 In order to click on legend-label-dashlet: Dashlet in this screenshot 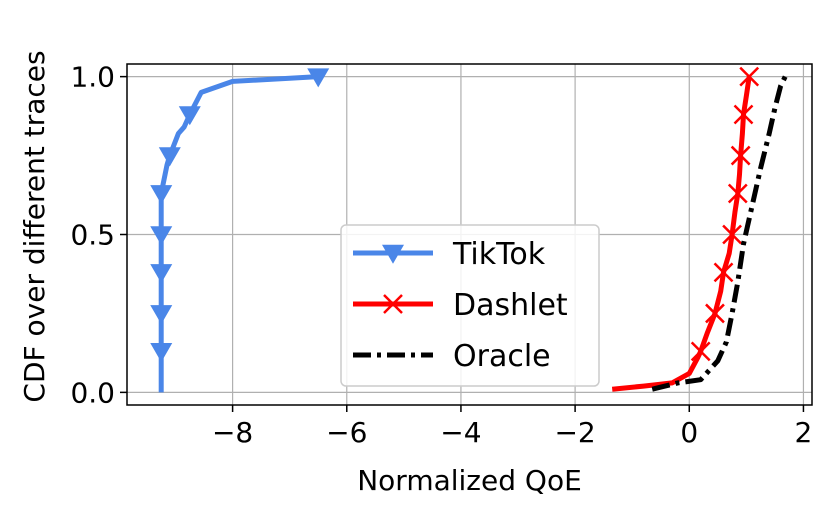, I will do `click(510, 305)`.